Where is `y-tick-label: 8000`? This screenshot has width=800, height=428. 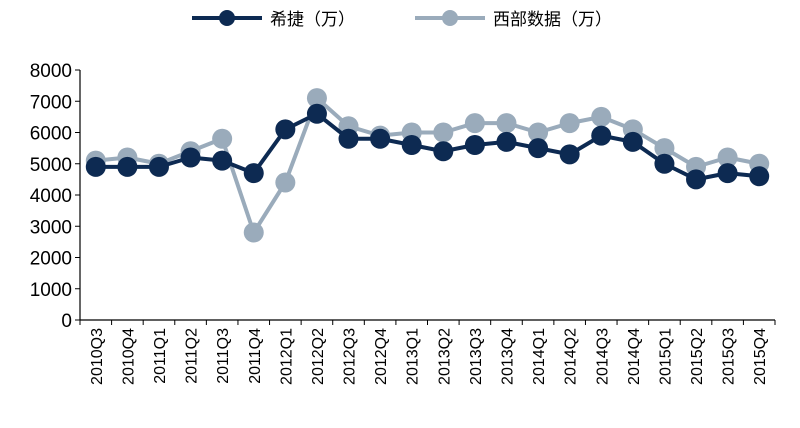
y-tick-label: 8000 is located at coordinates (51, 71).